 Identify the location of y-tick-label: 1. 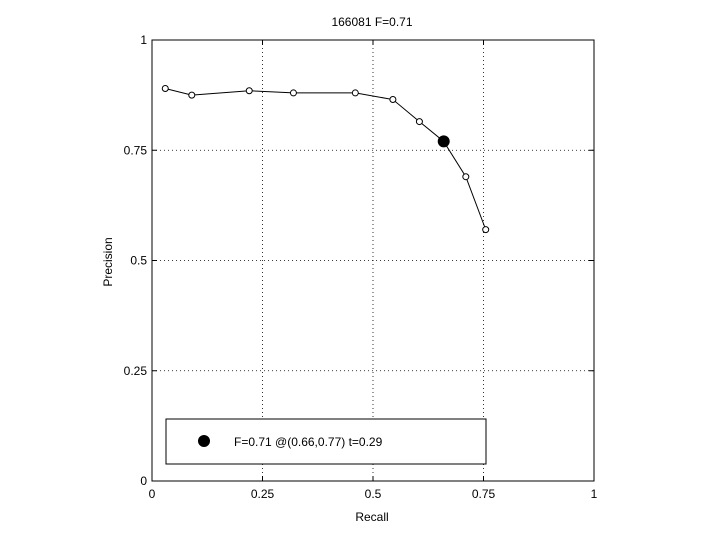
(143, 40).